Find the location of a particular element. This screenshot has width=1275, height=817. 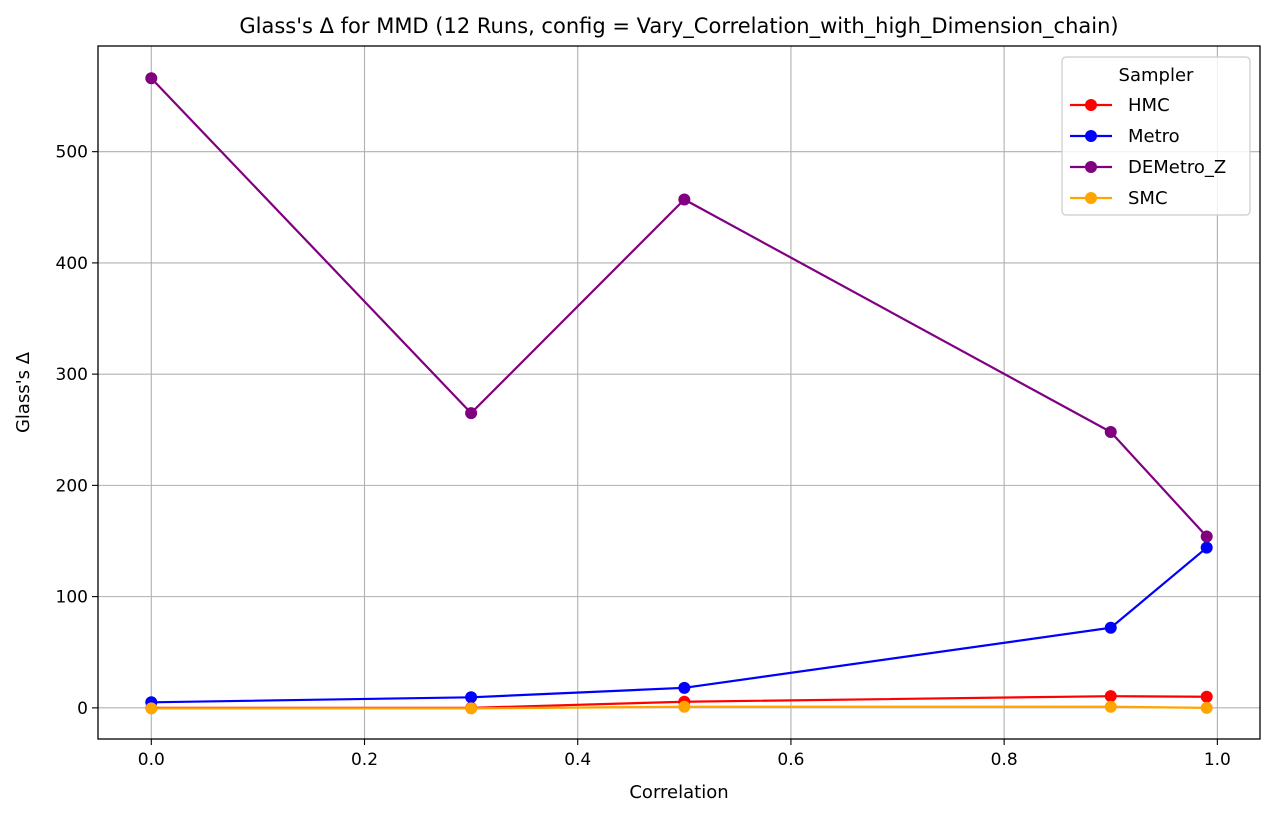

x-tick-label: 0.8 is located at coordinates (1004, 760).